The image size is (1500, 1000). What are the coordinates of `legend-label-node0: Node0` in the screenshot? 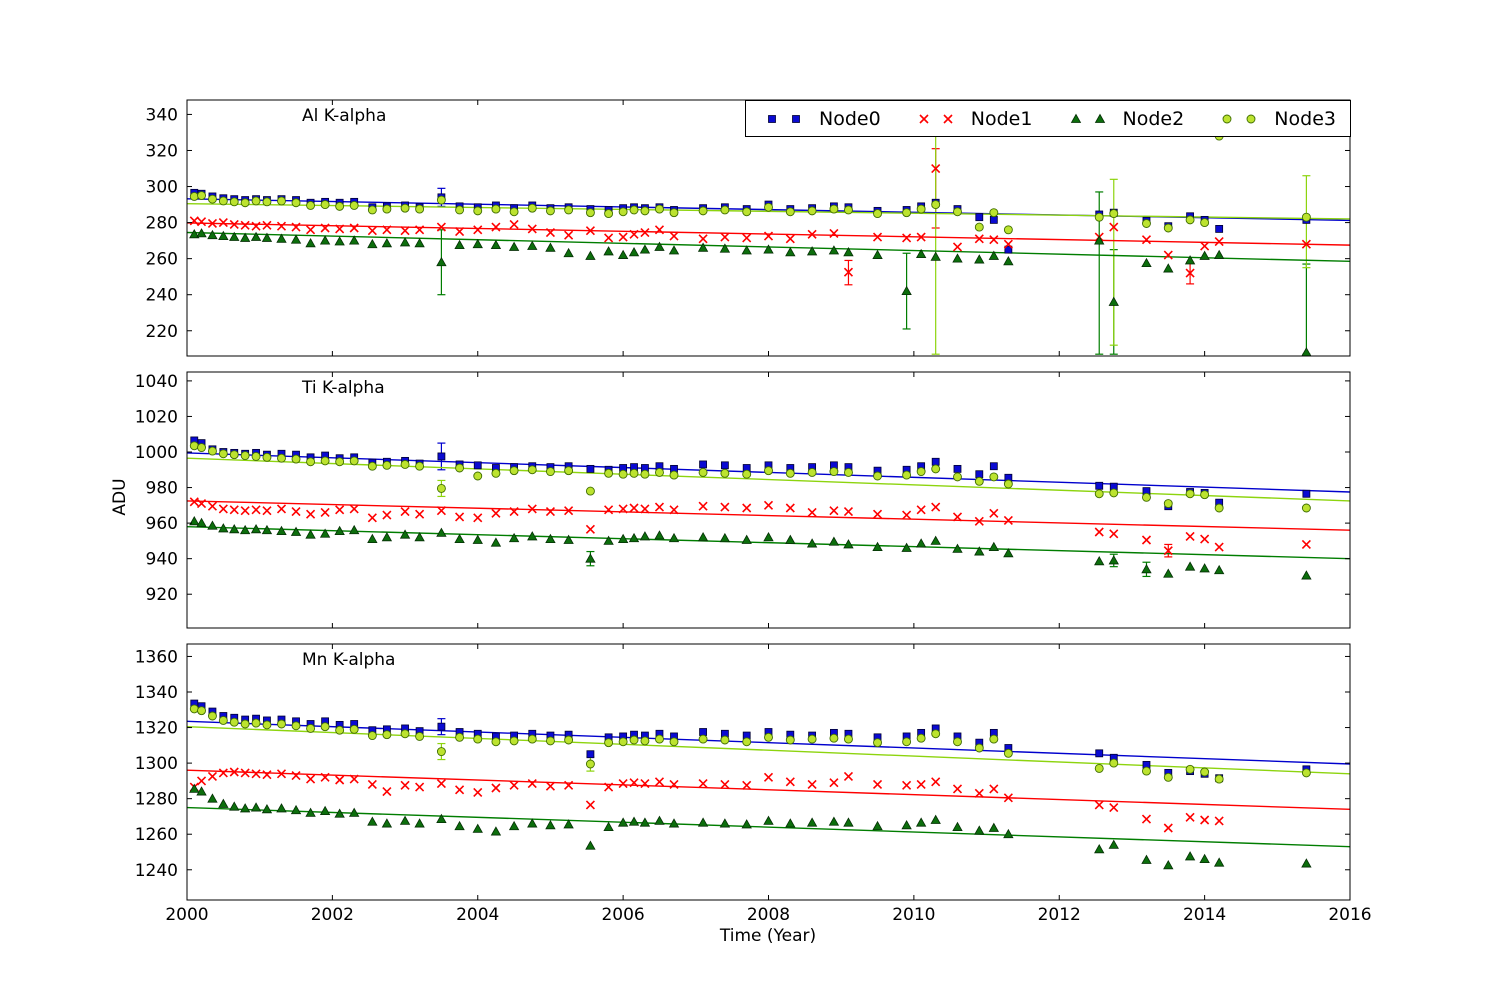 It's located at (850, 118).